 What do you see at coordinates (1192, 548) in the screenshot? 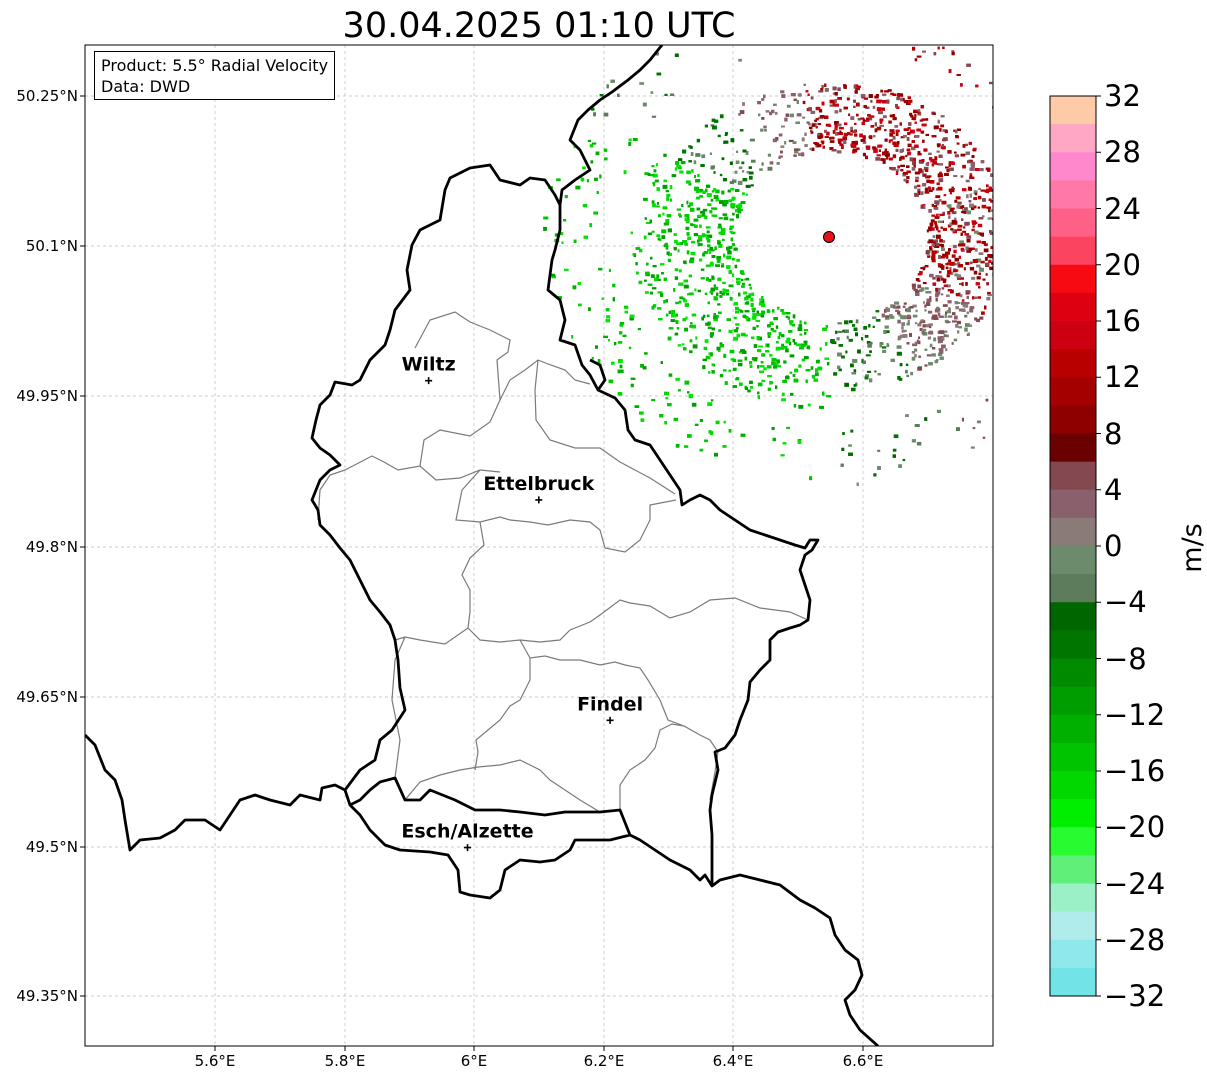
I see `colorbar-unit-label: m/s` at bounding box center [1192, 548].